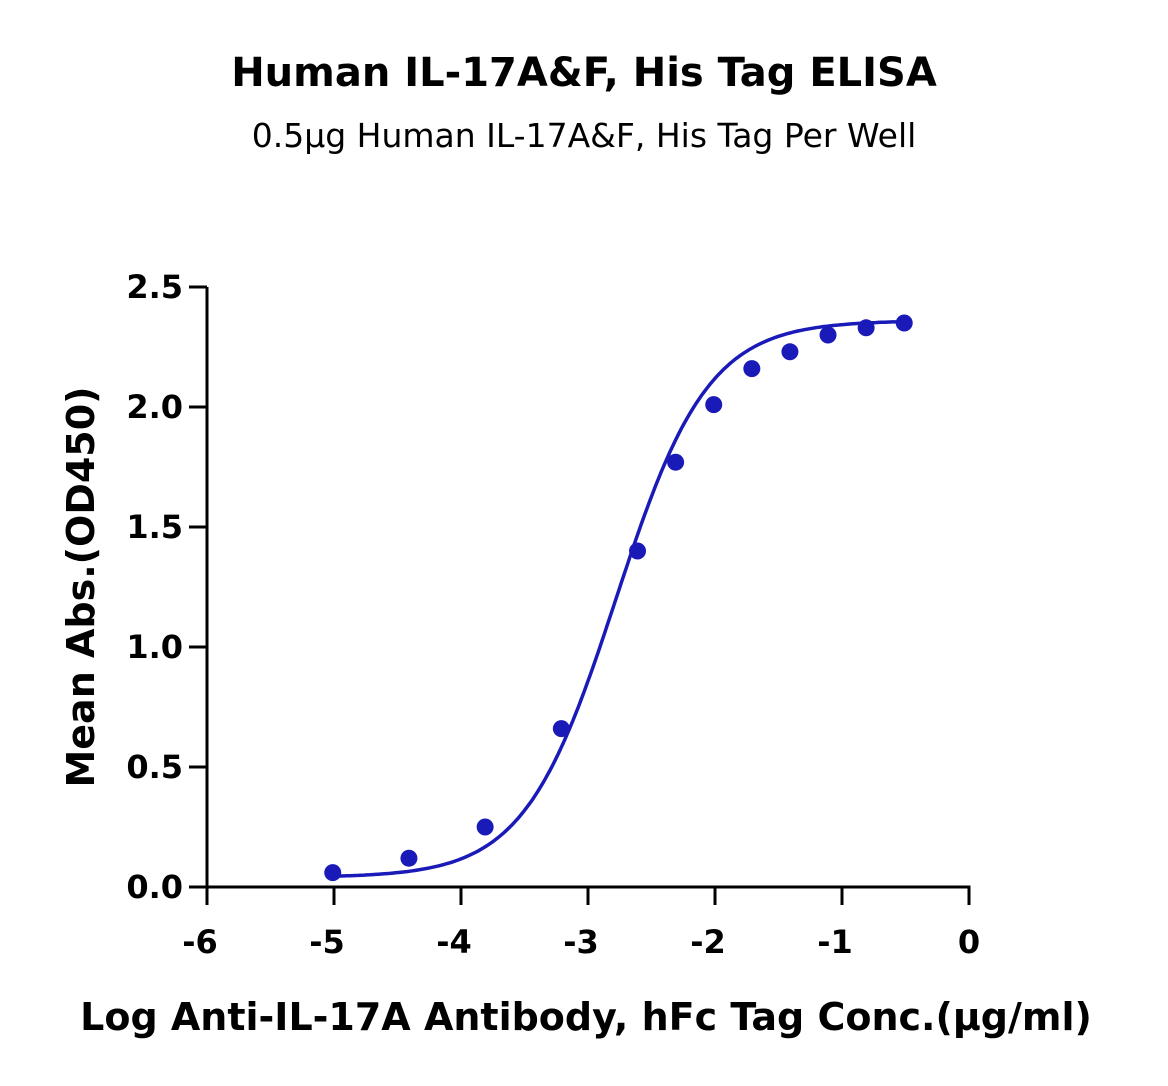 The width and height of the screenshot is (1168, 1086). What do you see at coordinates (154, 407) in the screenshot?
I see `y-tick-label: 2.0` at bounding box center [154, 407].